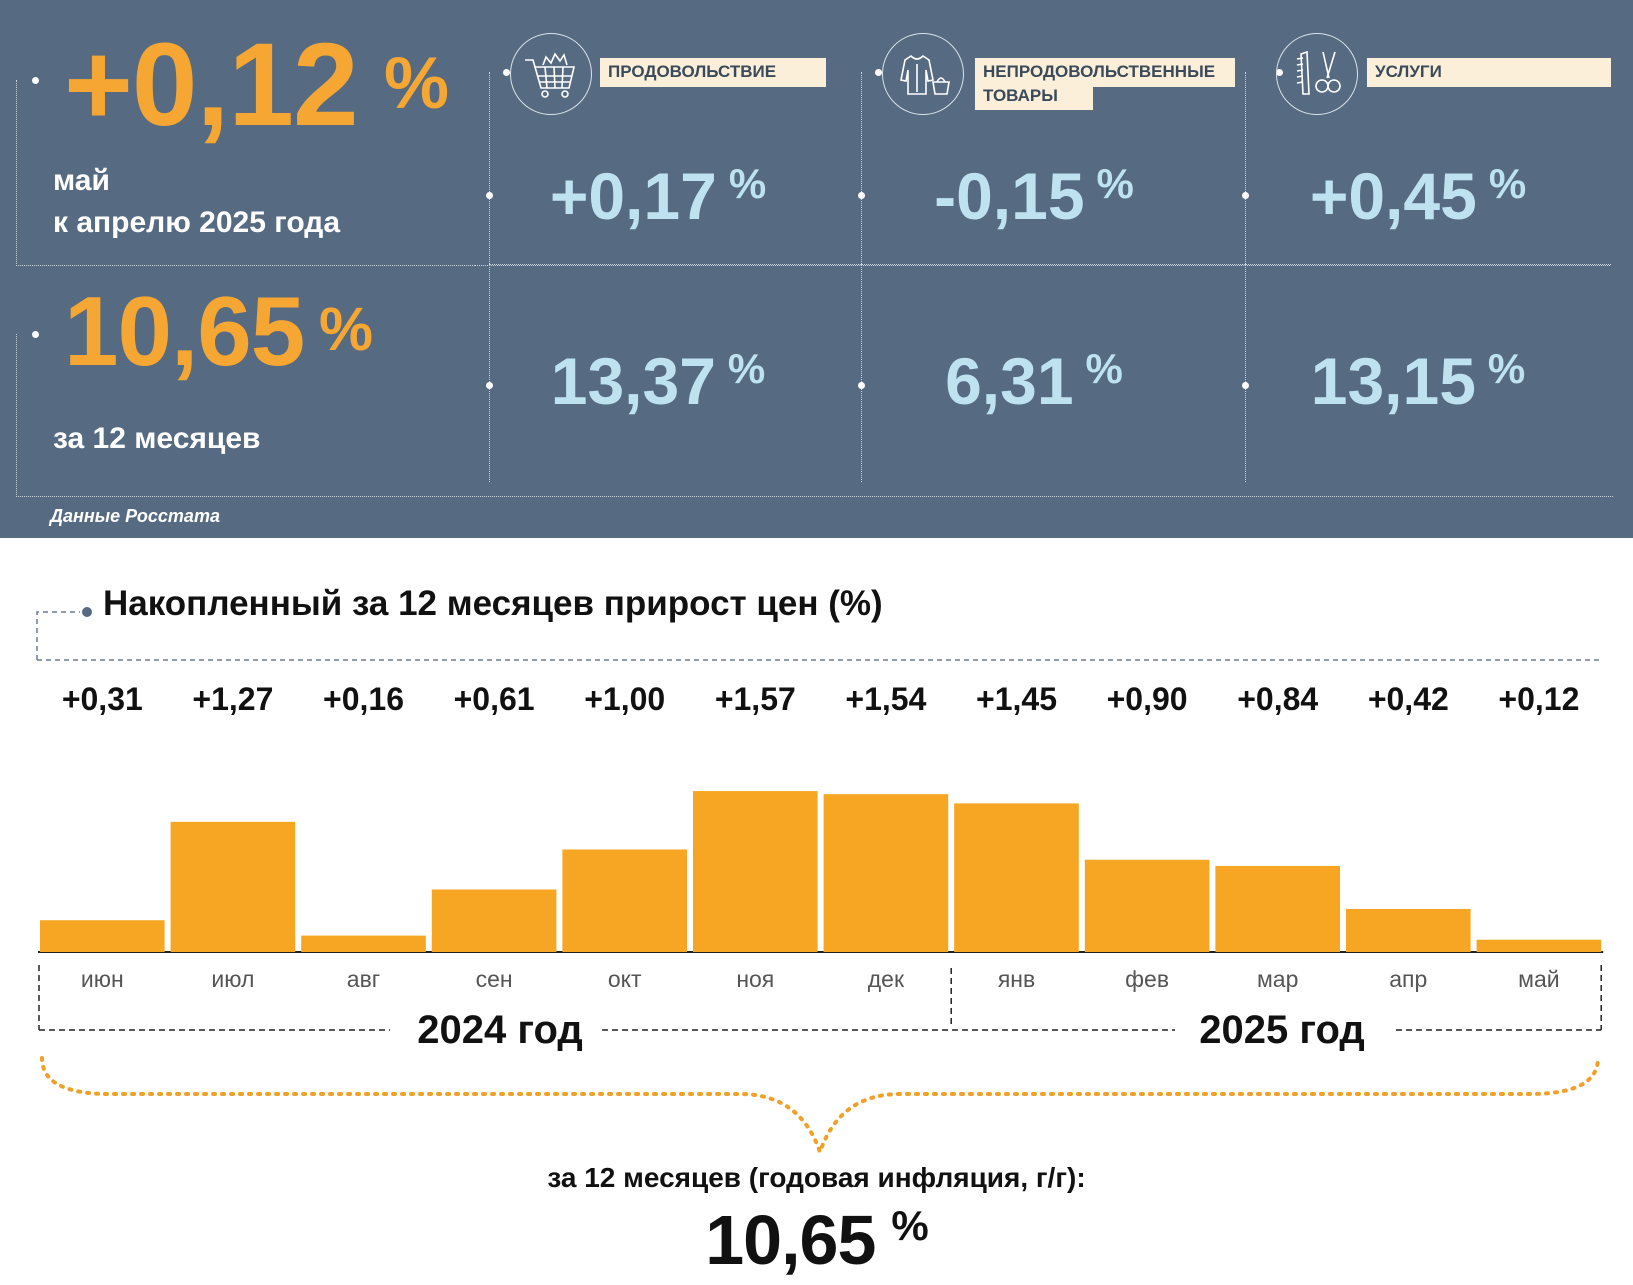 Image resolution: width=1633 pixels, height=1285 pixels. I want to click on services-monthly-value: +0,45%, so click(1418, 196).